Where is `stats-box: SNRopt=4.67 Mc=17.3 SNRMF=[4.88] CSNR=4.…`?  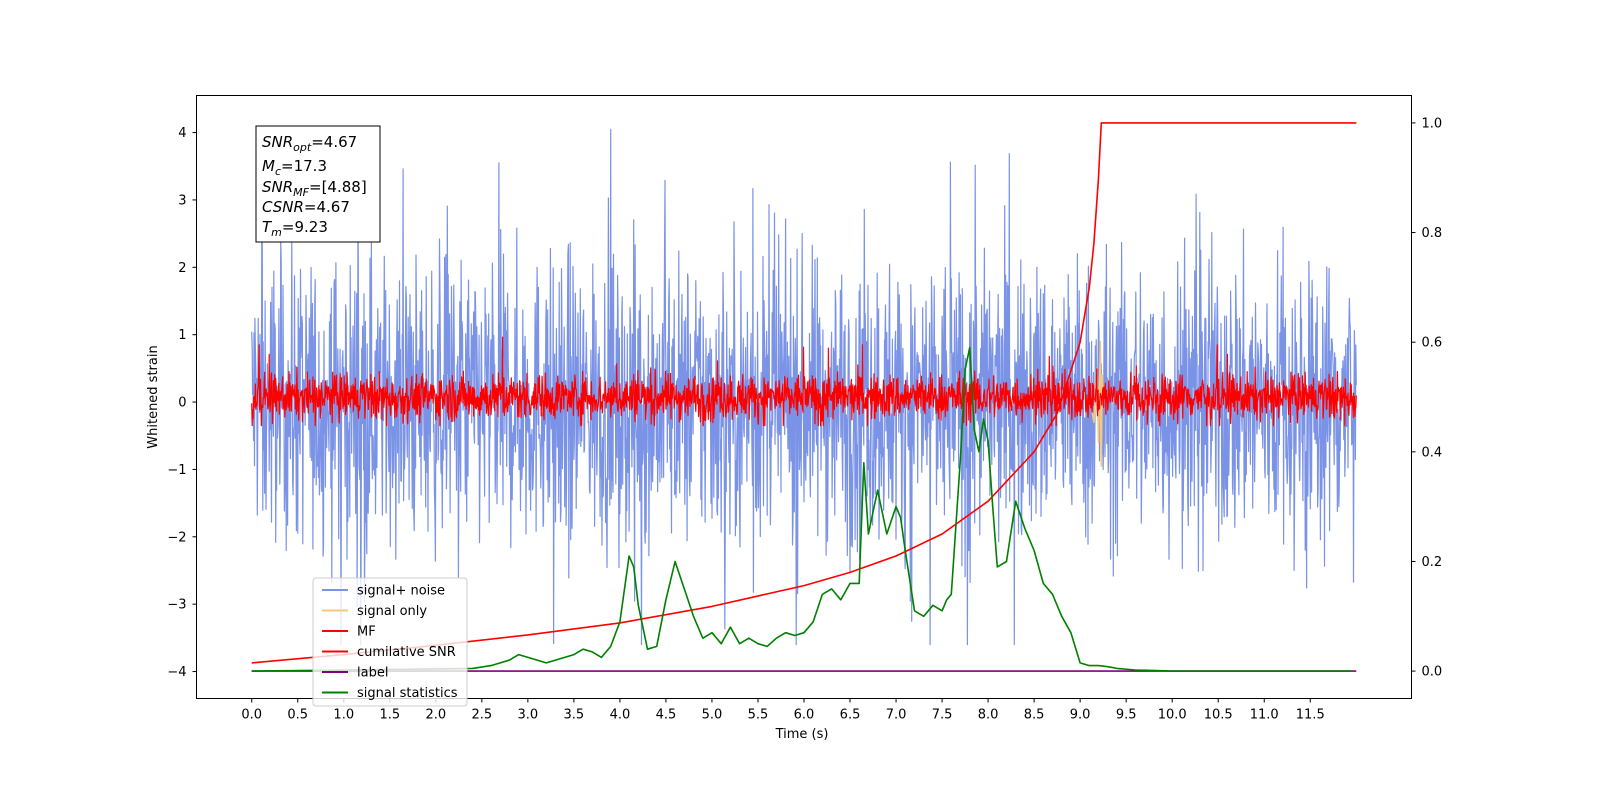 stats-box: SNRopt=4.67 Mc=17.3 SNRMF=[4.88] CSNR=4.… is located at coordinates (318, 184).